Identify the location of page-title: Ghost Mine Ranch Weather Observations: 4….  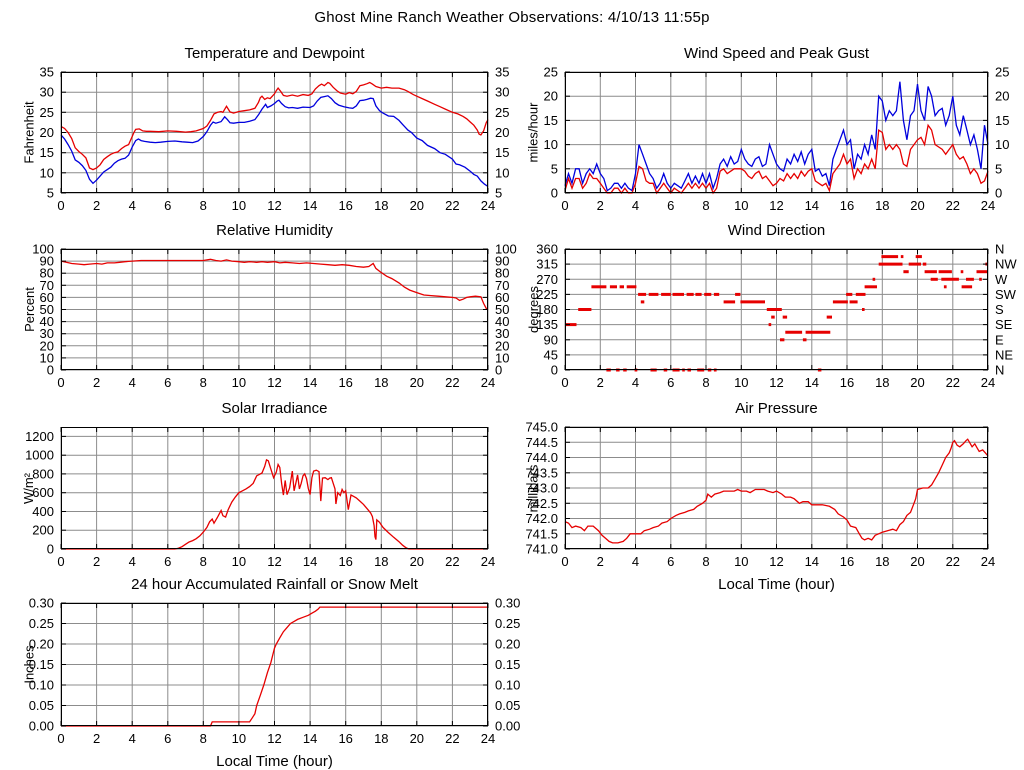
(512, 17).